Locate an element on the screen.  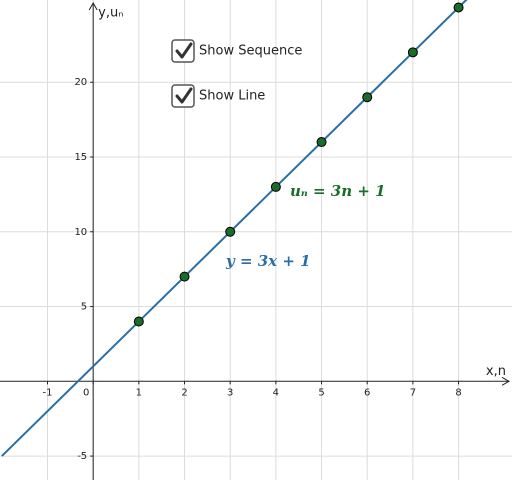
x-tick-label: 4 is located at coordinates (276, 392).